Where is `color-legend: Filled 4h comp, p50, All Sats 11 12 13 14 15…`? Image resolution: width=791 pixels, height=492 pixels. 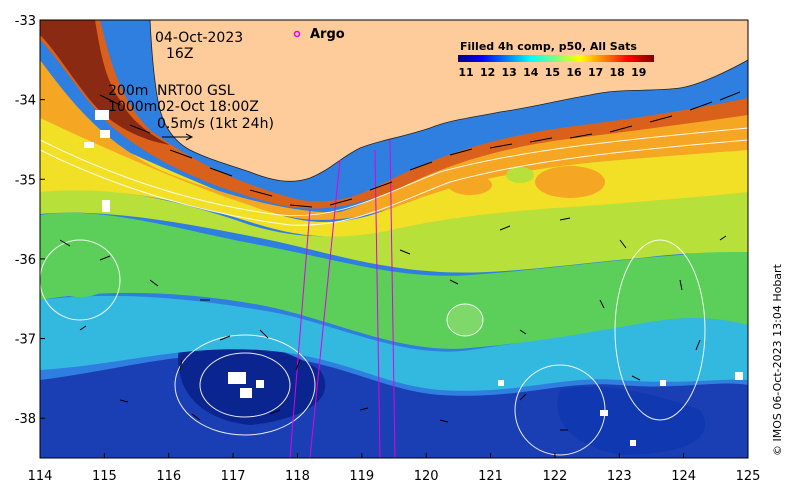 color-legend: Filled 4h comp, p50, All Sats 11 12 13 14 15… is located at coordinates (556, 59).